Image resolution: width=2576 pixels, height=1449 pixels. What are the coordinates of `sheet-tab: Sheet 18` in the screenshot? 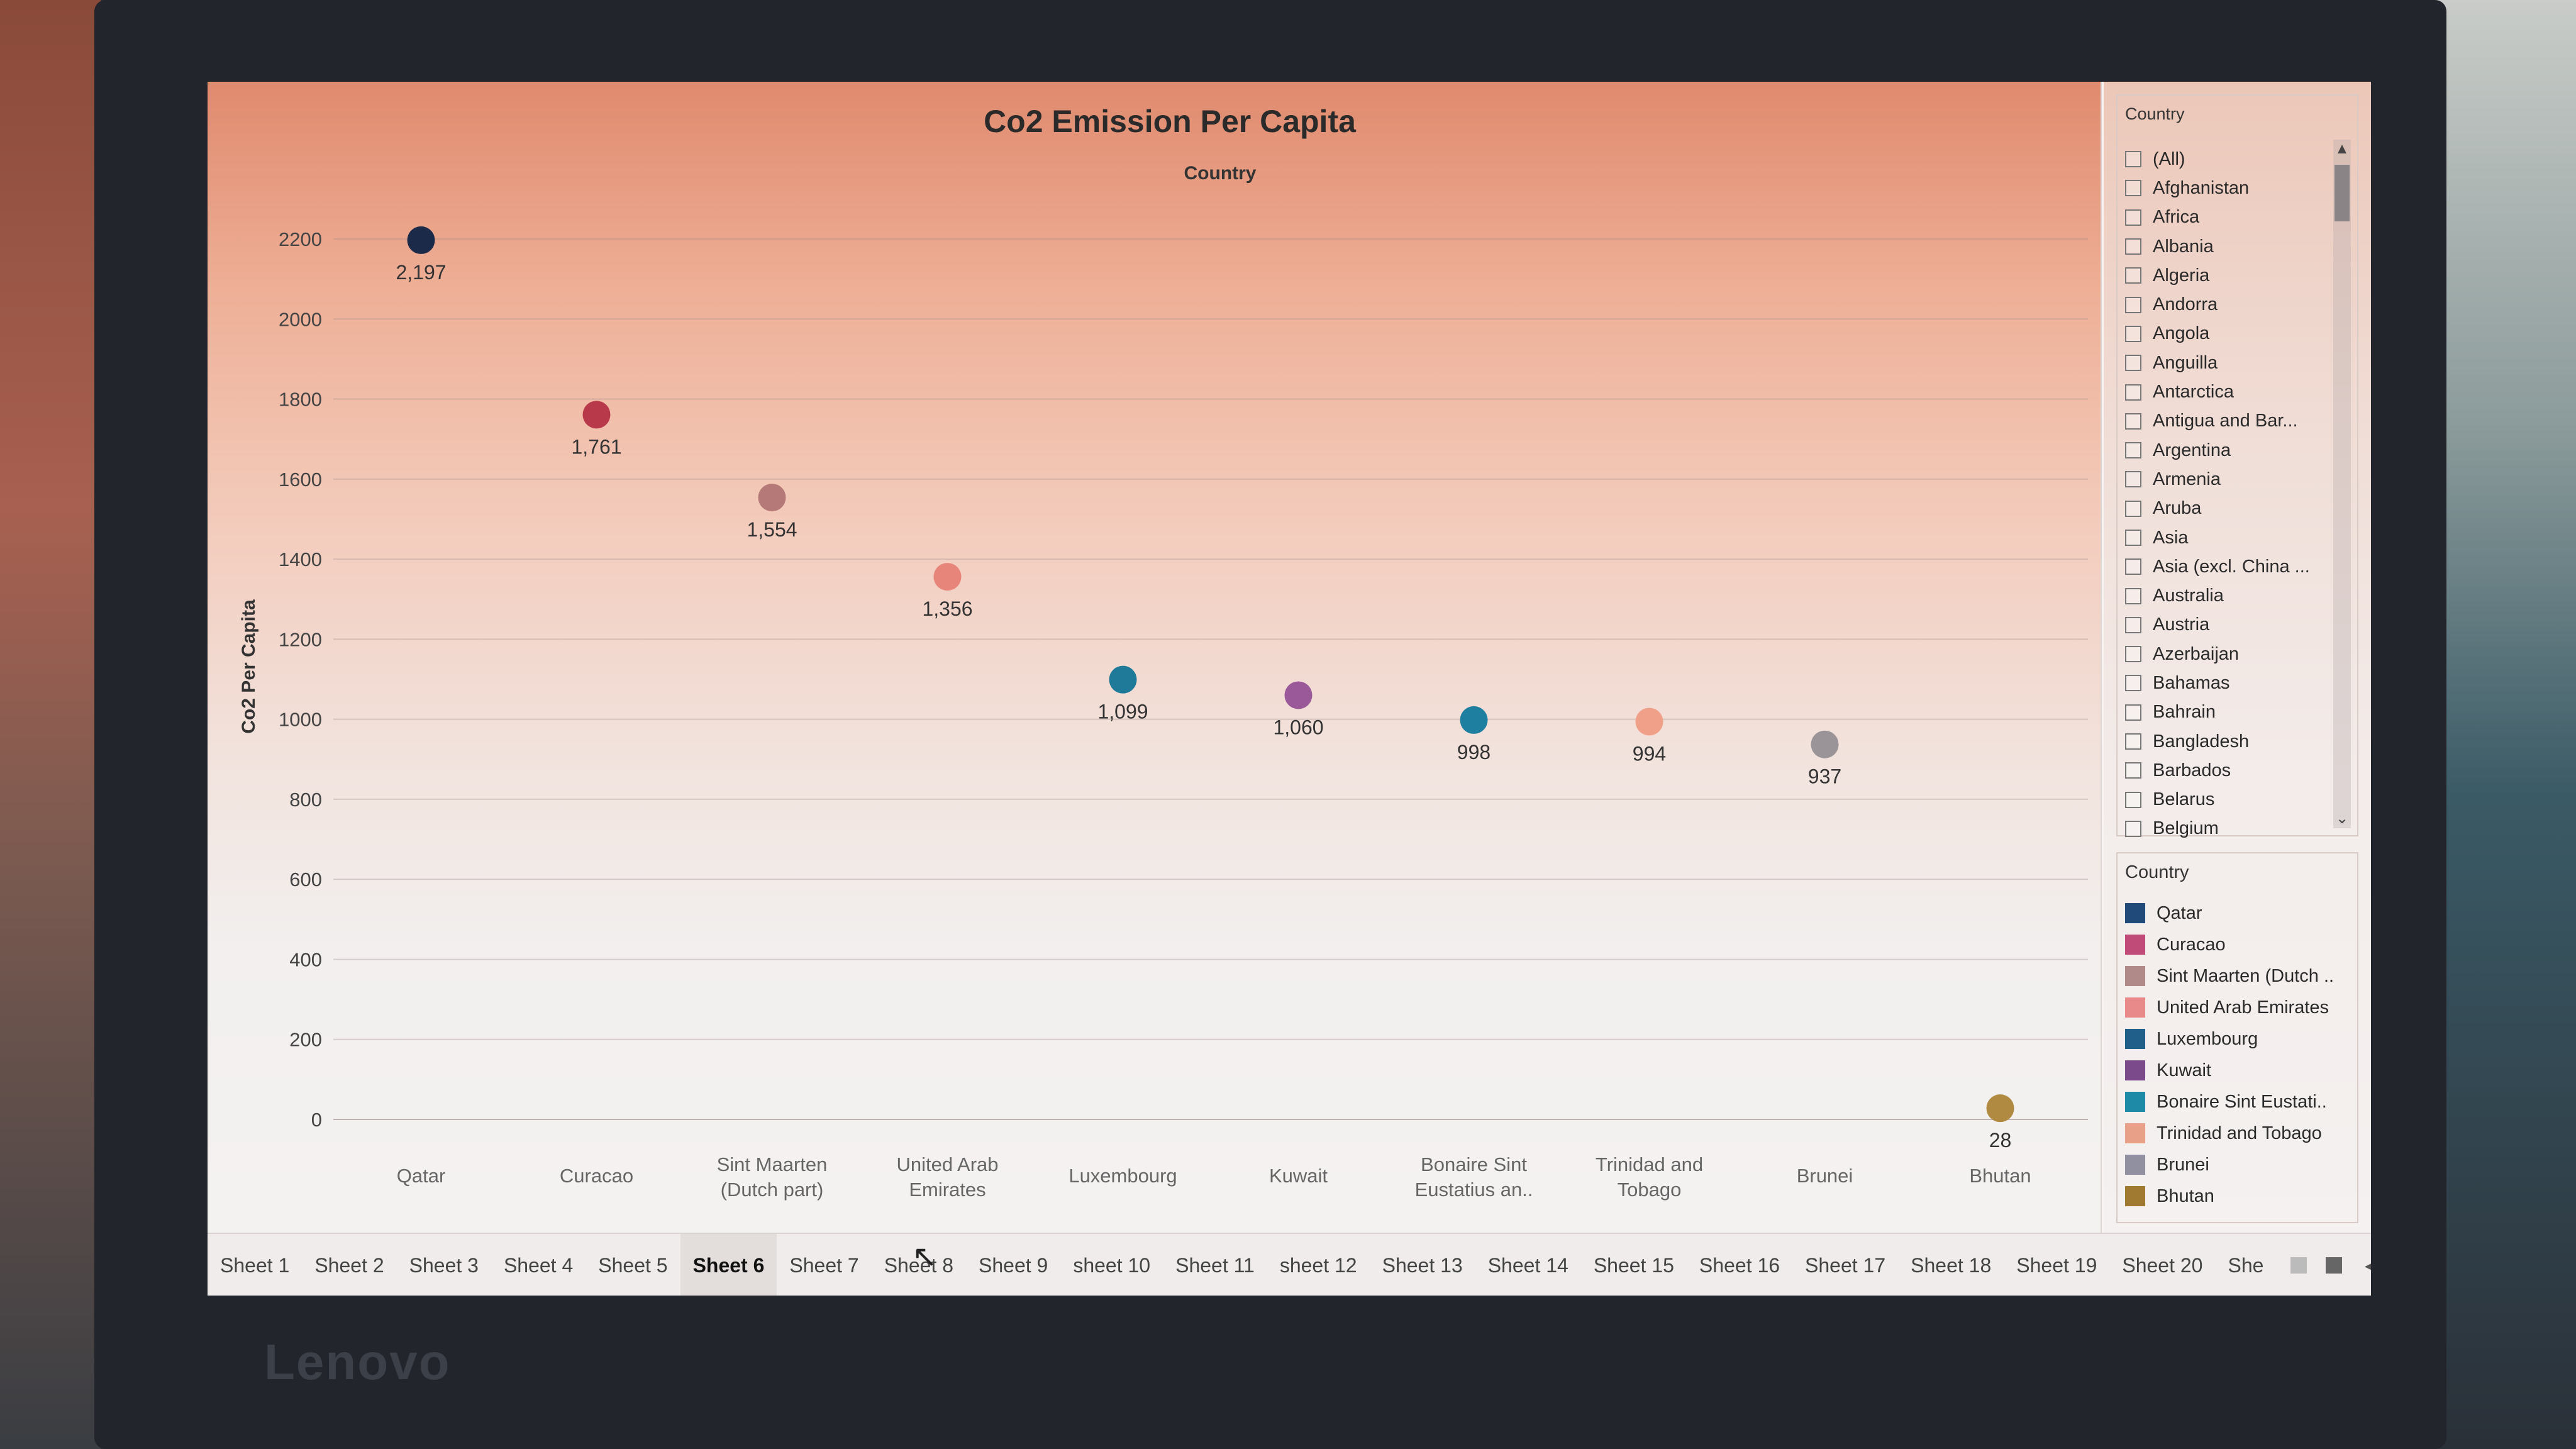 It's located at (1951, 1265).